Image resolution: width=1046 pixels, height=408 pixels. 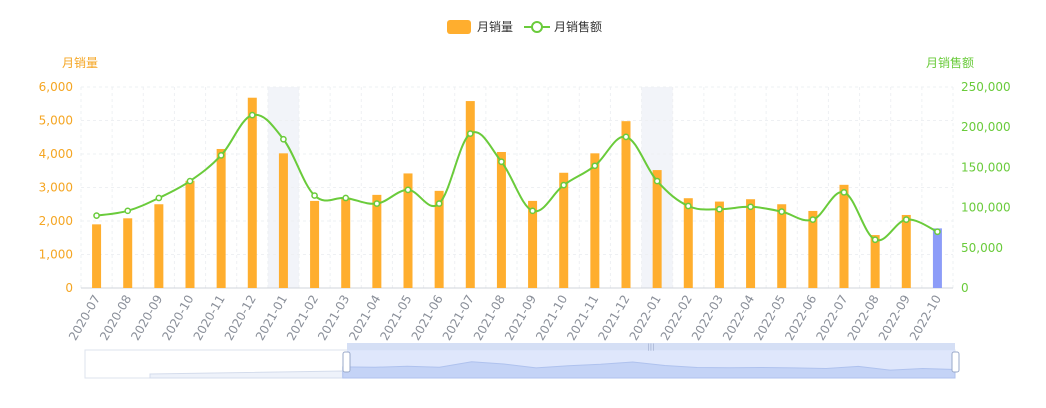 What do you see at coordinates (56, 154) in the screenshot?
I see `left-tick-label: 4,000` at bounding box center [56, 154].